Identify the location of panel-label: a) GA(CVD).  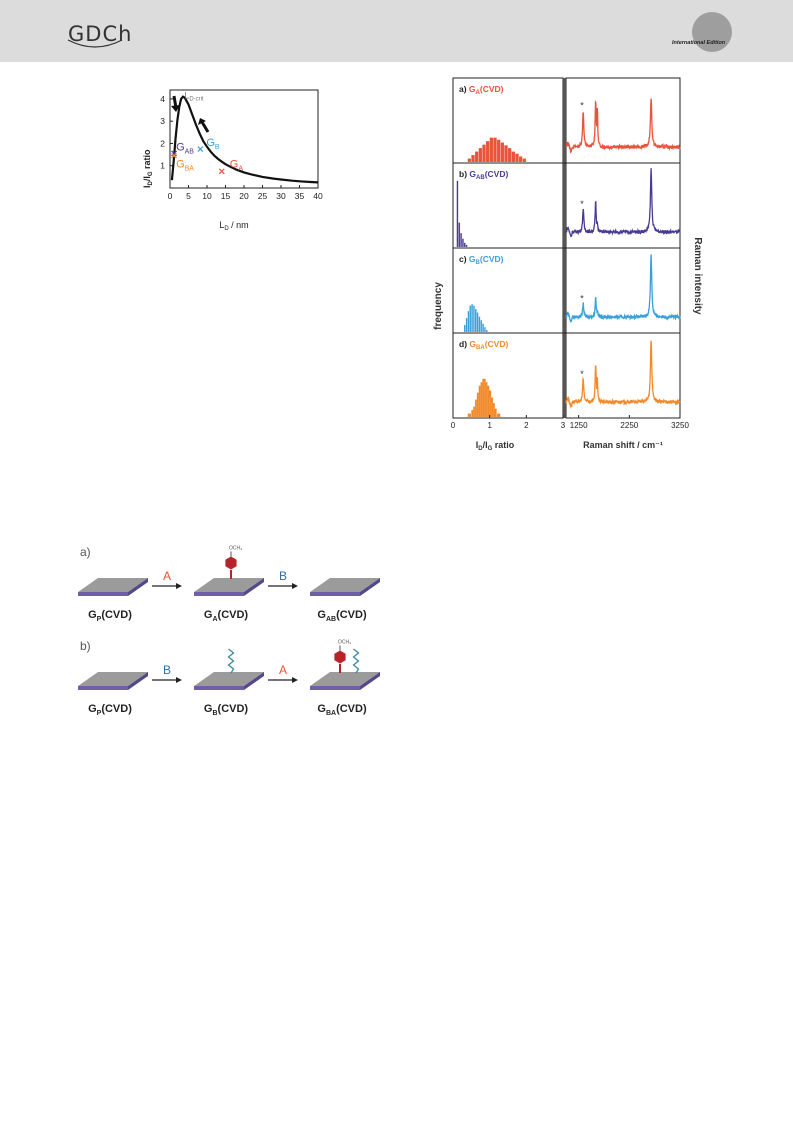
(481, 90).